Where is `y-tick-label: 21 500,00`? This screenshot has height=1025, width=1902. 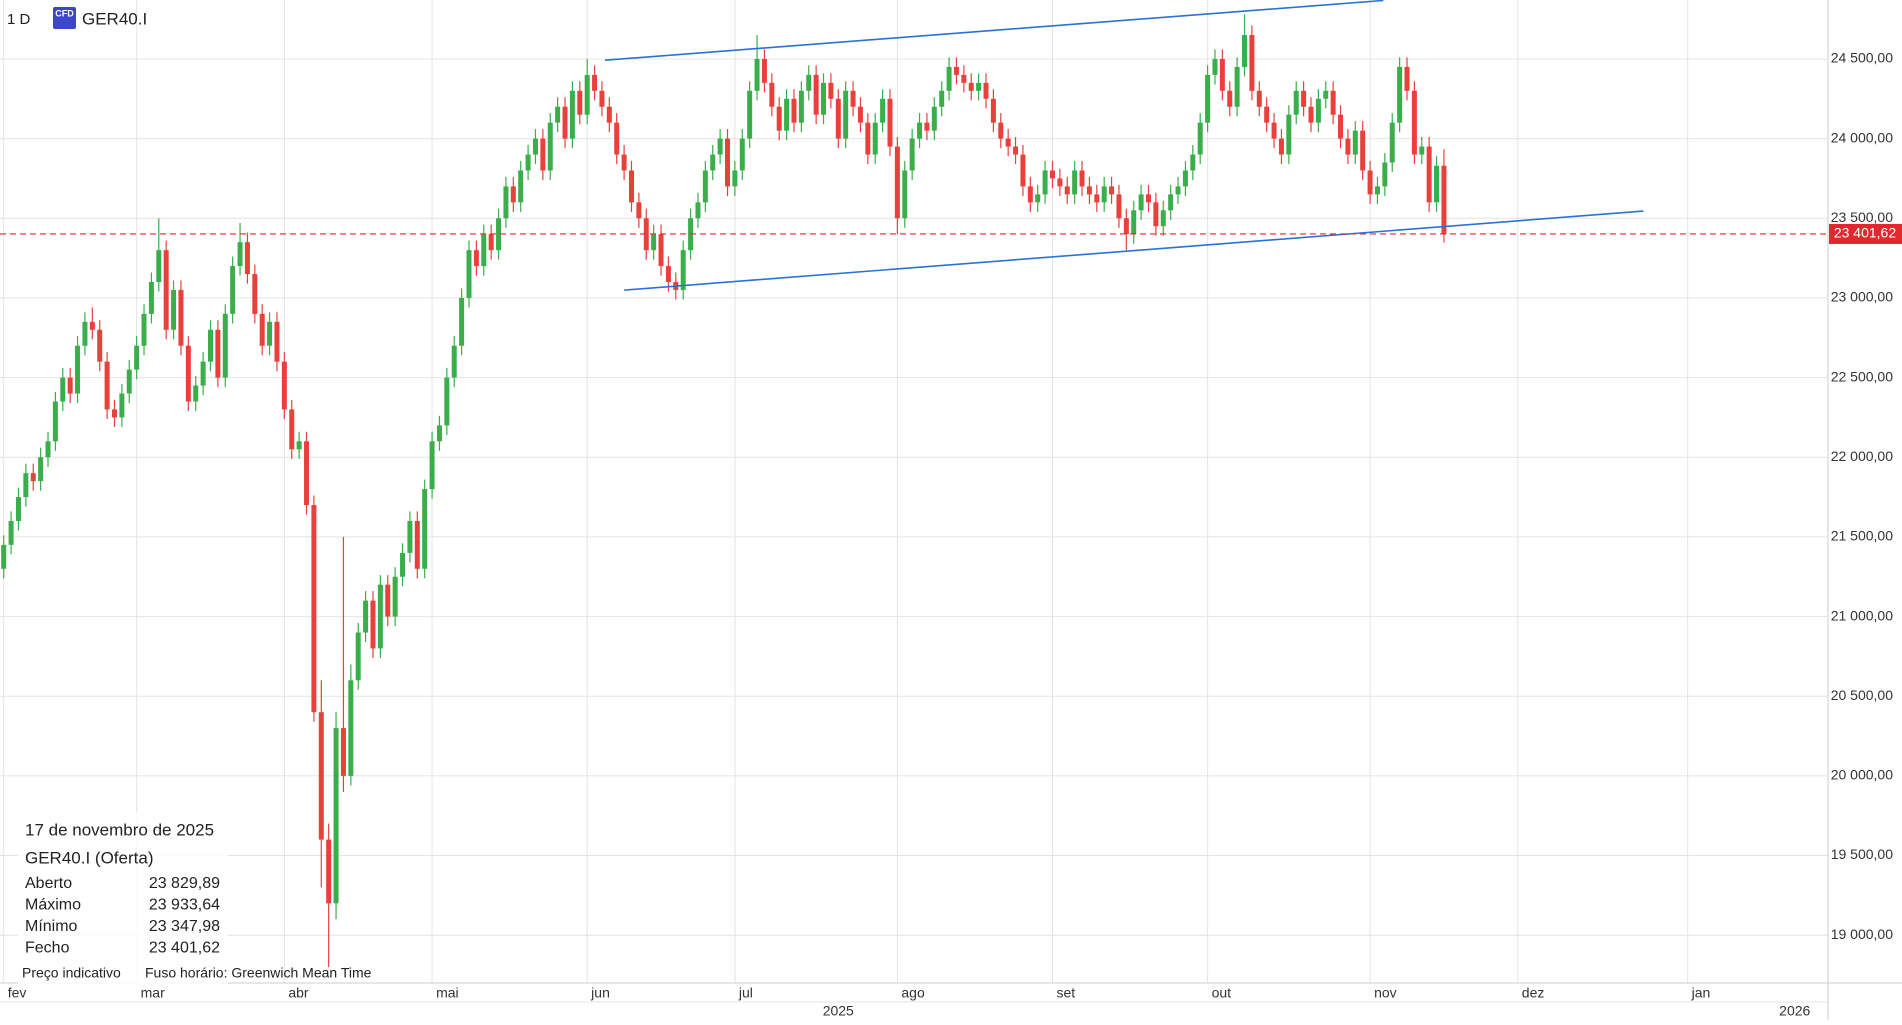
y-tick-label: 21 500,00 is located at coordinates (1862, 536).